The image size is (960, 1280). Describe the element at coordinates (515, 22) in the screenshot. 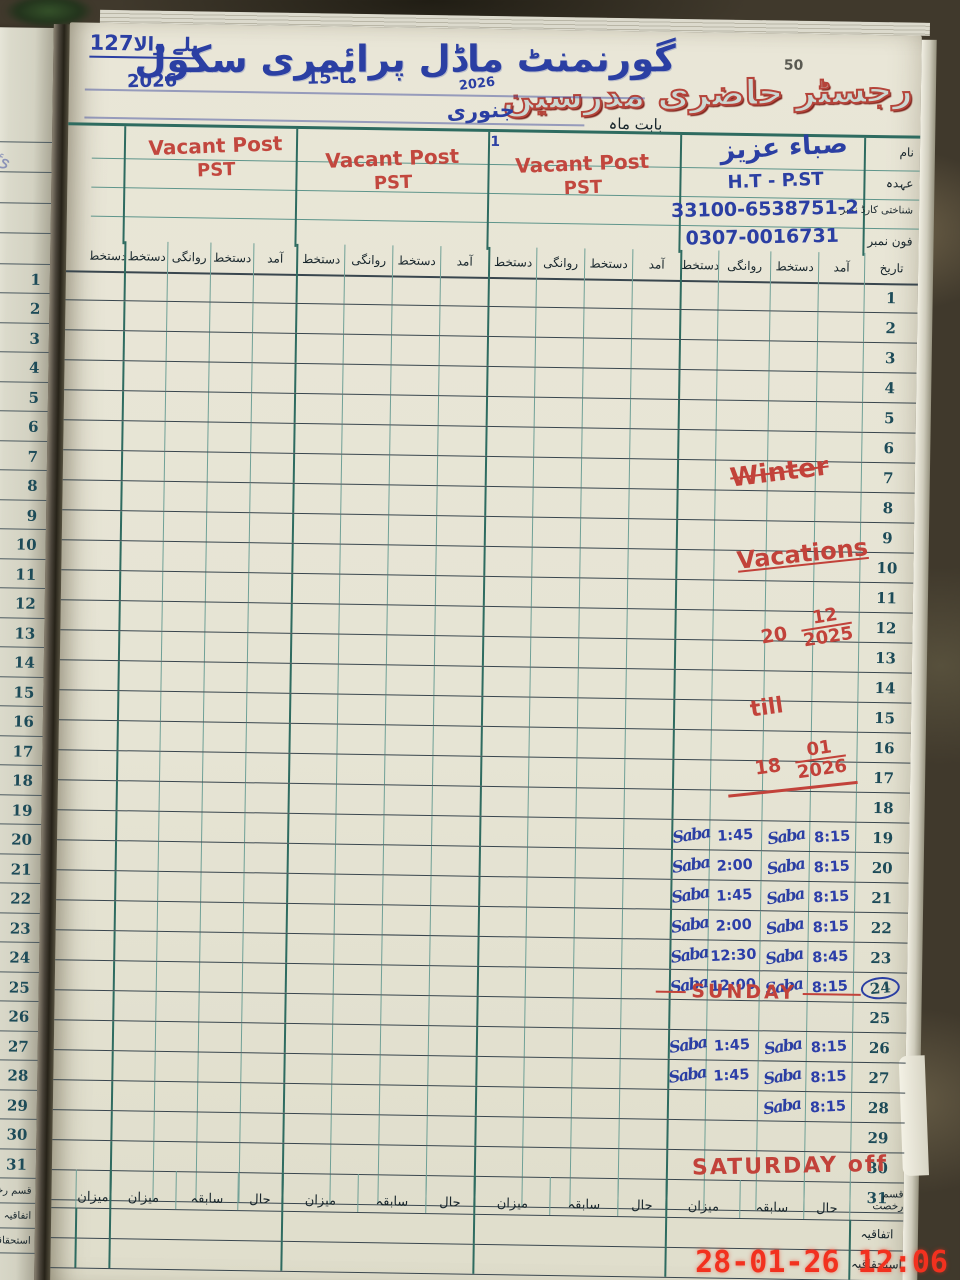

I see `page-stack-edge` at that location.